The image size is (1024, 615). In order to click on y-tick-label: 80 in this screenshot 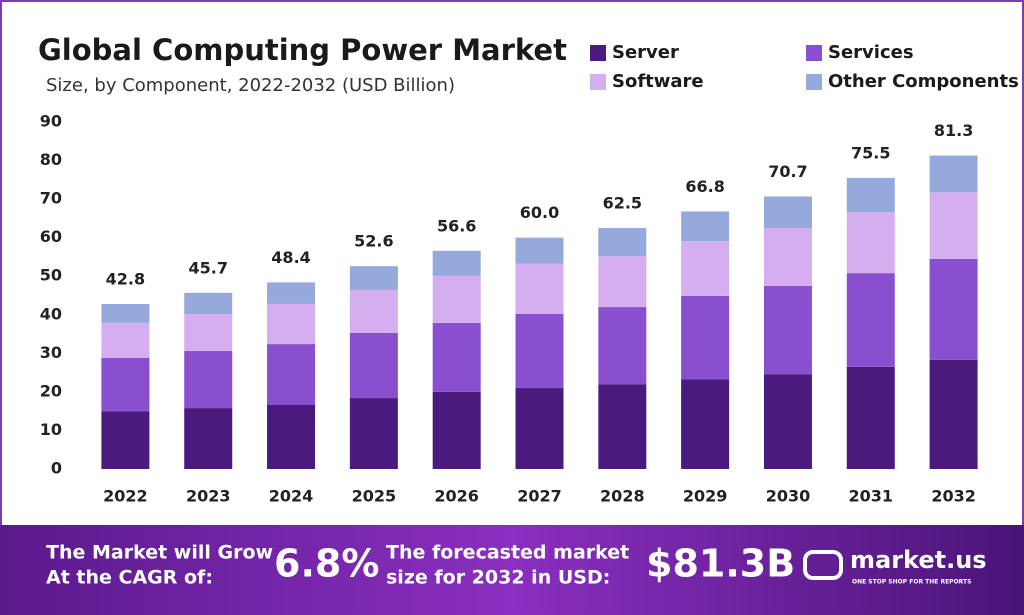, I will do `click(51, 159)`.